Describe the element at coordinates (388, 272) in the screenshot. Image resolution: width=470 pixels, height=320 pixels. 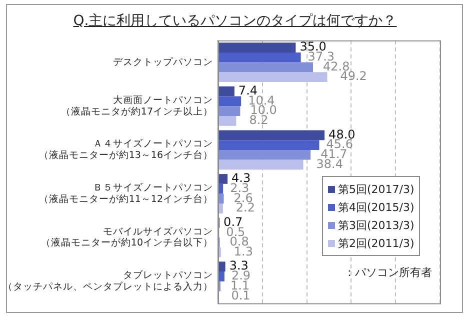
I see `annotation: ：パソコン所有者` at that location.